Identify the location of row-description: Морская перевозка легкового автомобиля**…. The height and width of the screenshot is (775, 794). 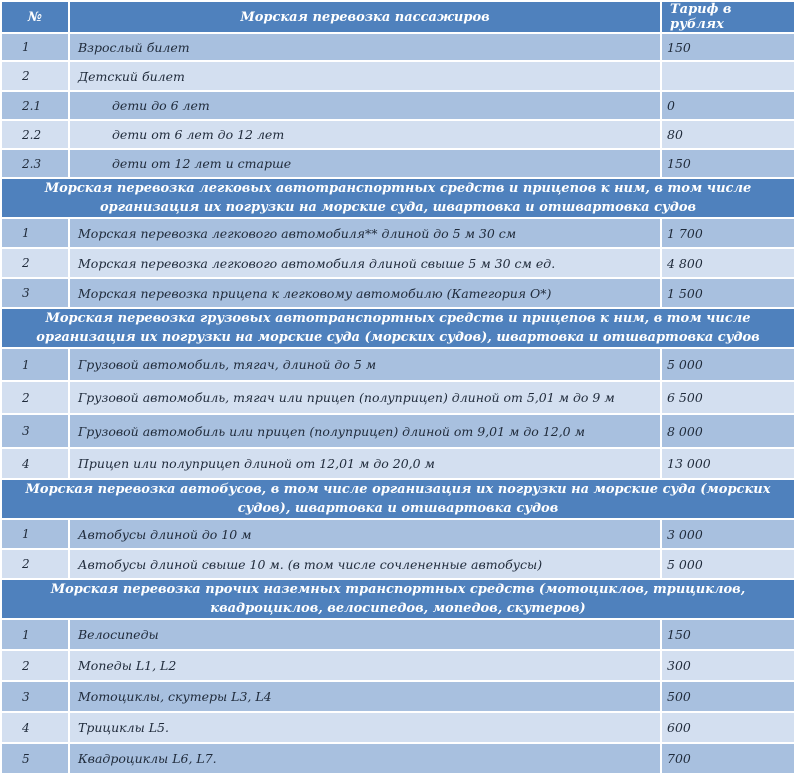
(365, 233).